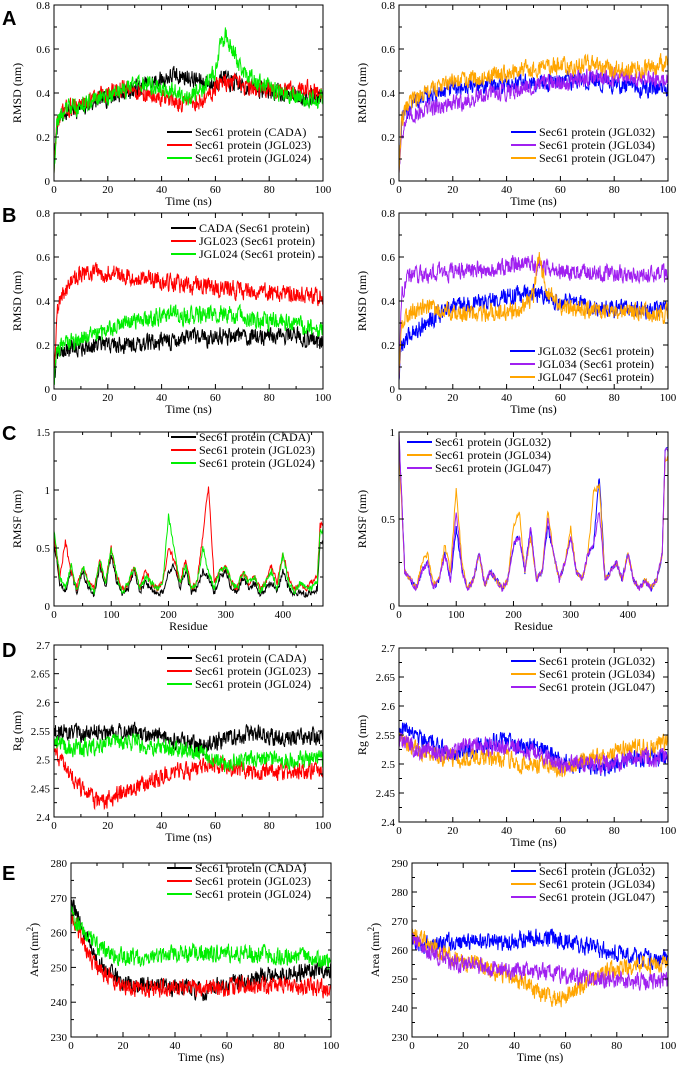  What do you see at coordinates (388, 214) in the screenshot?
I see `y-tick-label: 0.8` at bounding box center [388, 214].